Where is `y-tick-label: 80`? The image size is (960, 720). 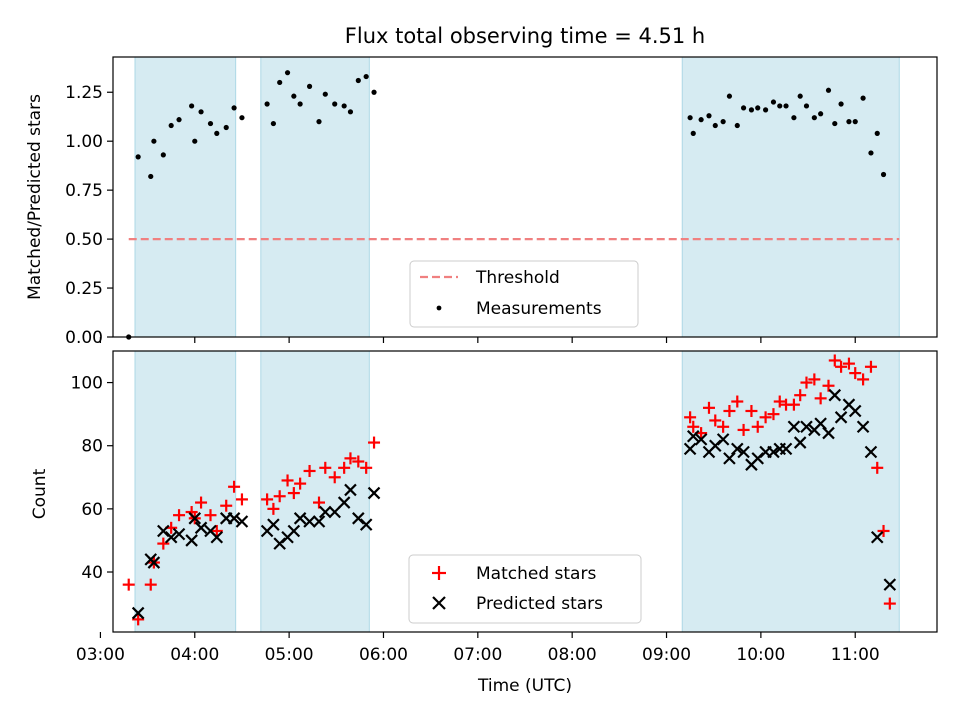 y-tick-label: 80 is located at coordinates (92, 447).